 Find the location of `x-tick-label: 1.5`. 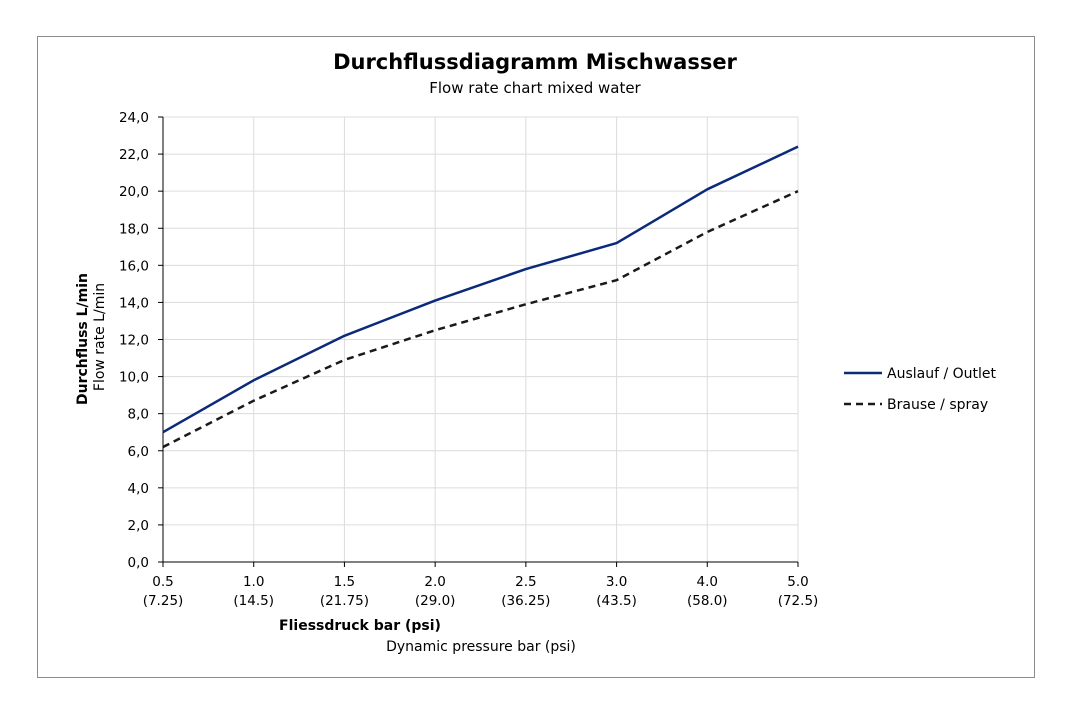

x-tick-label: 1.5 is located at coordinates (344, 582).